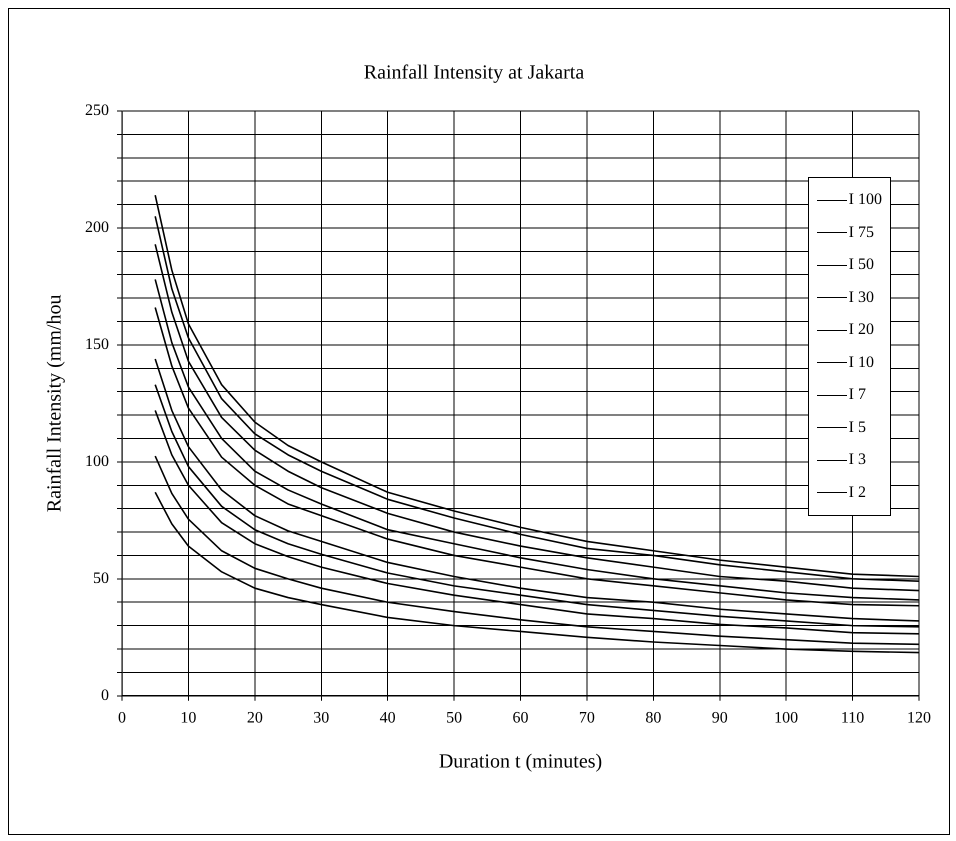  What do you see at coordinates (786, 718) in the screenshot?
I see `x-tick-label: 100` at bounding box center [786, 718].